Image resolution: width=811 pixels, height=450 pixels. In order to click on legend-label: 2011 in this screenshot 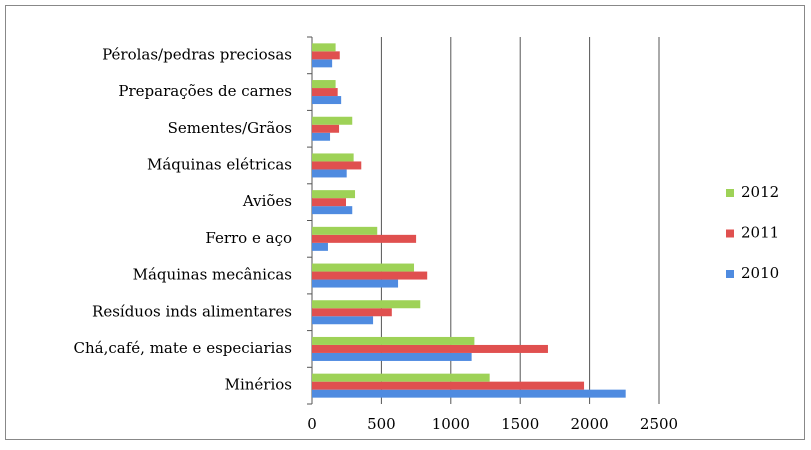, I will do `click(760, 233)`.